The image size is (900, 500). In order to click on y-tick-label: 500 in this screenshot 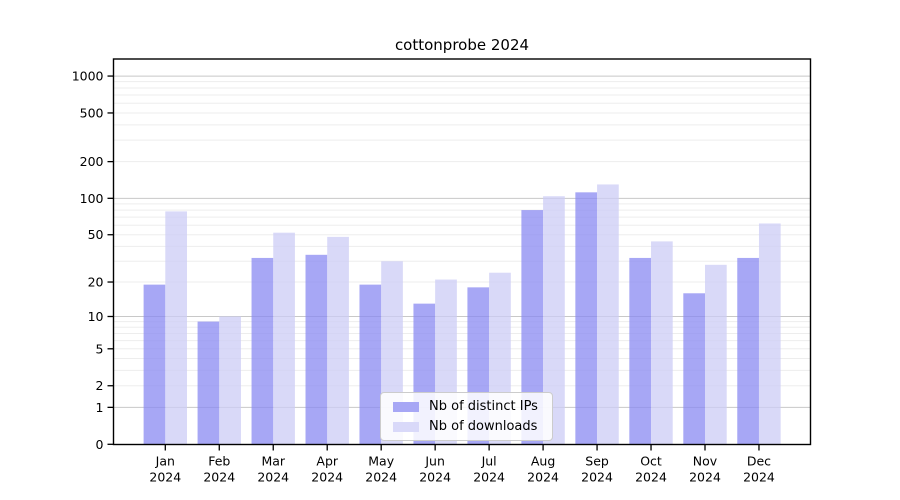, I will do `click(92, 112)`.